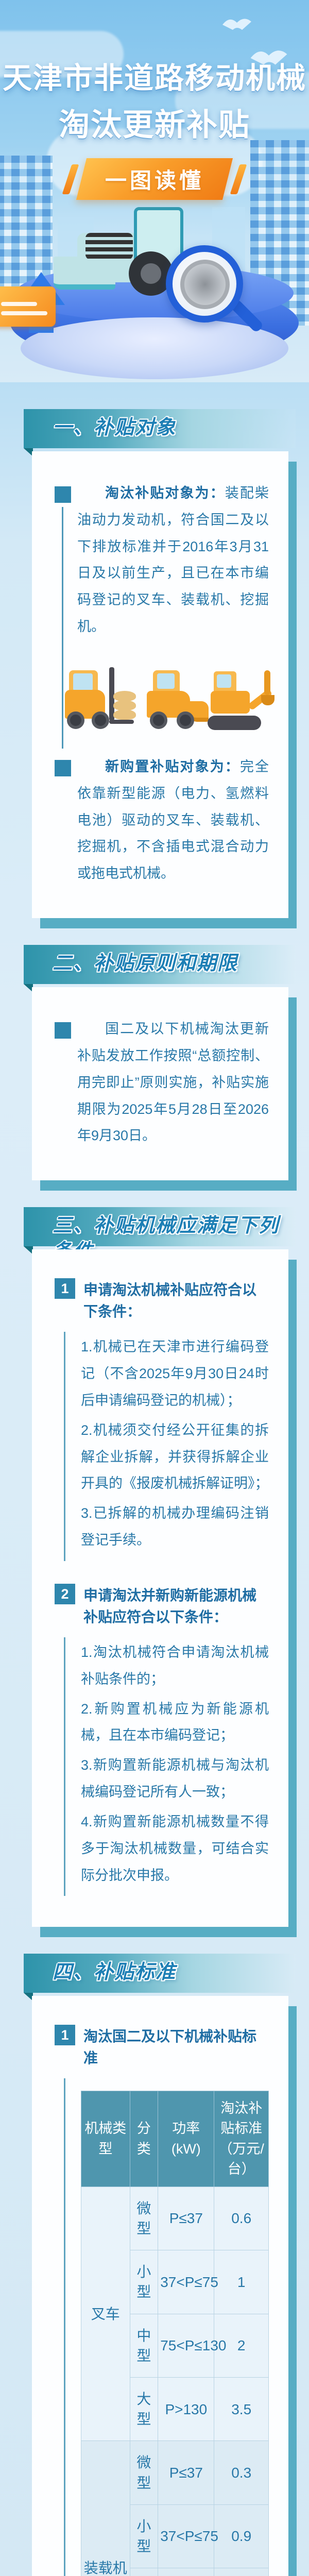 The width and height of the screenshot is (309, 2576). I want to click on page-title: 天津市非道路移动机械 淘汰更新补贴, so click(154, 74).